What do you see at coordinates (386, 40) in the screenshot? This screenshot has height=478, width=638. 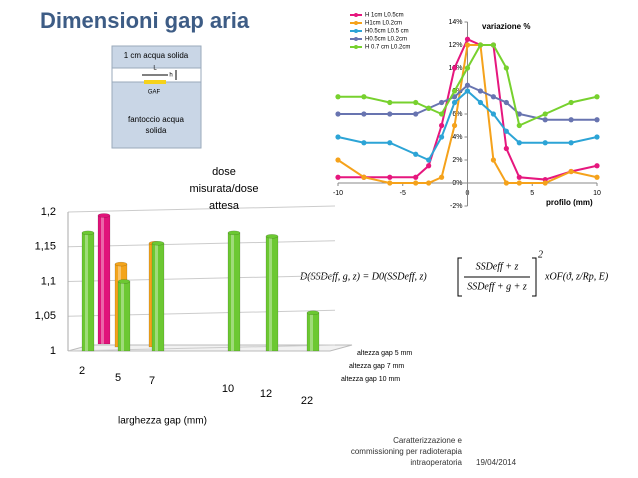 I see `legend-label: H0.5cm L0.2cm` at bounding box center [386, 40].